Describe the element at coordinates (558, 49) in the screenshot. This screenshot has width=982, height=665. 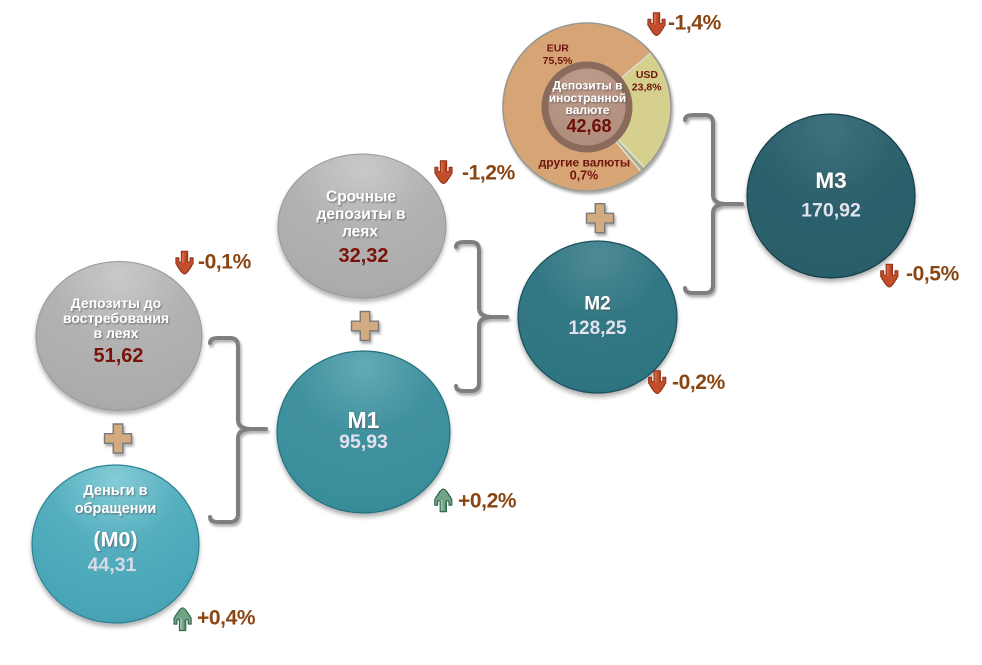
I see `svg-text: EUR` at that location.